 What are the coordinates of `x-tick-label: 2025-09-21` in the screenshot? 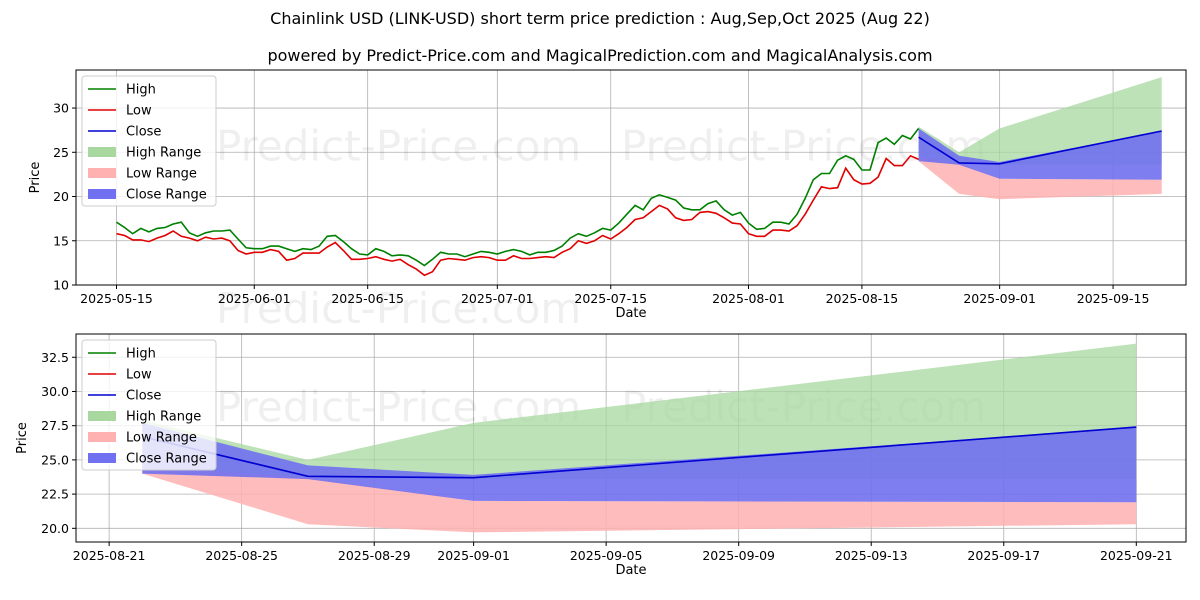 It's located at (1136, 555).